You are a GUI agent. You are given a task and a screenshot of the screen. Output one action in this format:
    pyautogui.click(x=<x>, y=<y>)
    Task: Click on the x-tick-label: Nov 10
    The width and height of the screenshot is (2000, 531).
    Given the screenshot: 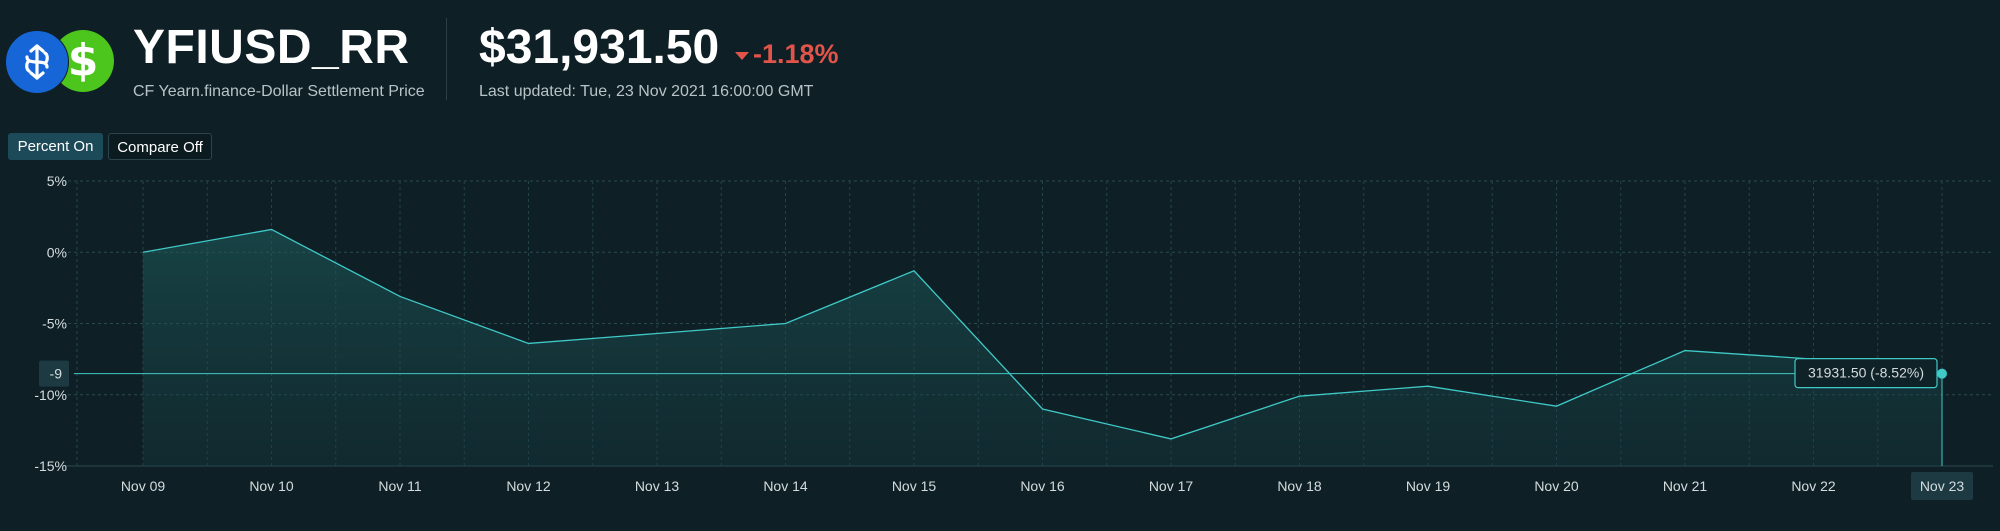 What is the action you would take?
    pyautogui.click(x=271, y=486)
    